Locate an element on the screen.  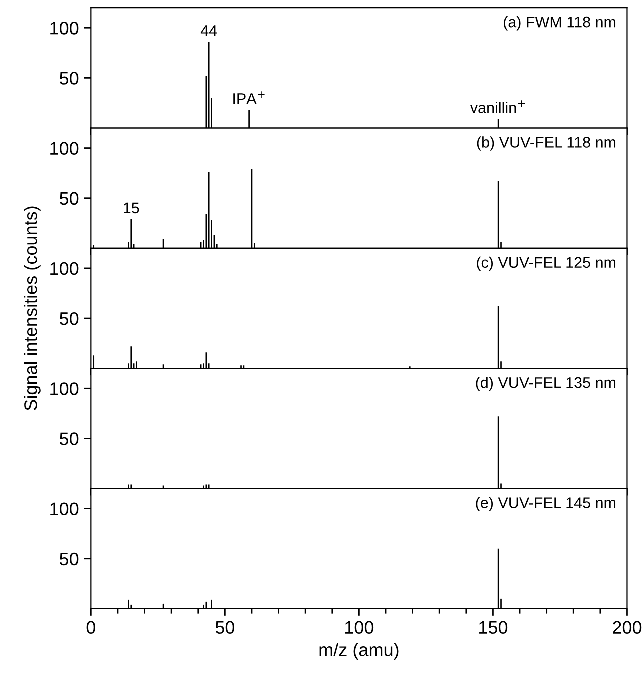
y-axis-title: Signal intensities (counts) is located at coordinates (32, 308).